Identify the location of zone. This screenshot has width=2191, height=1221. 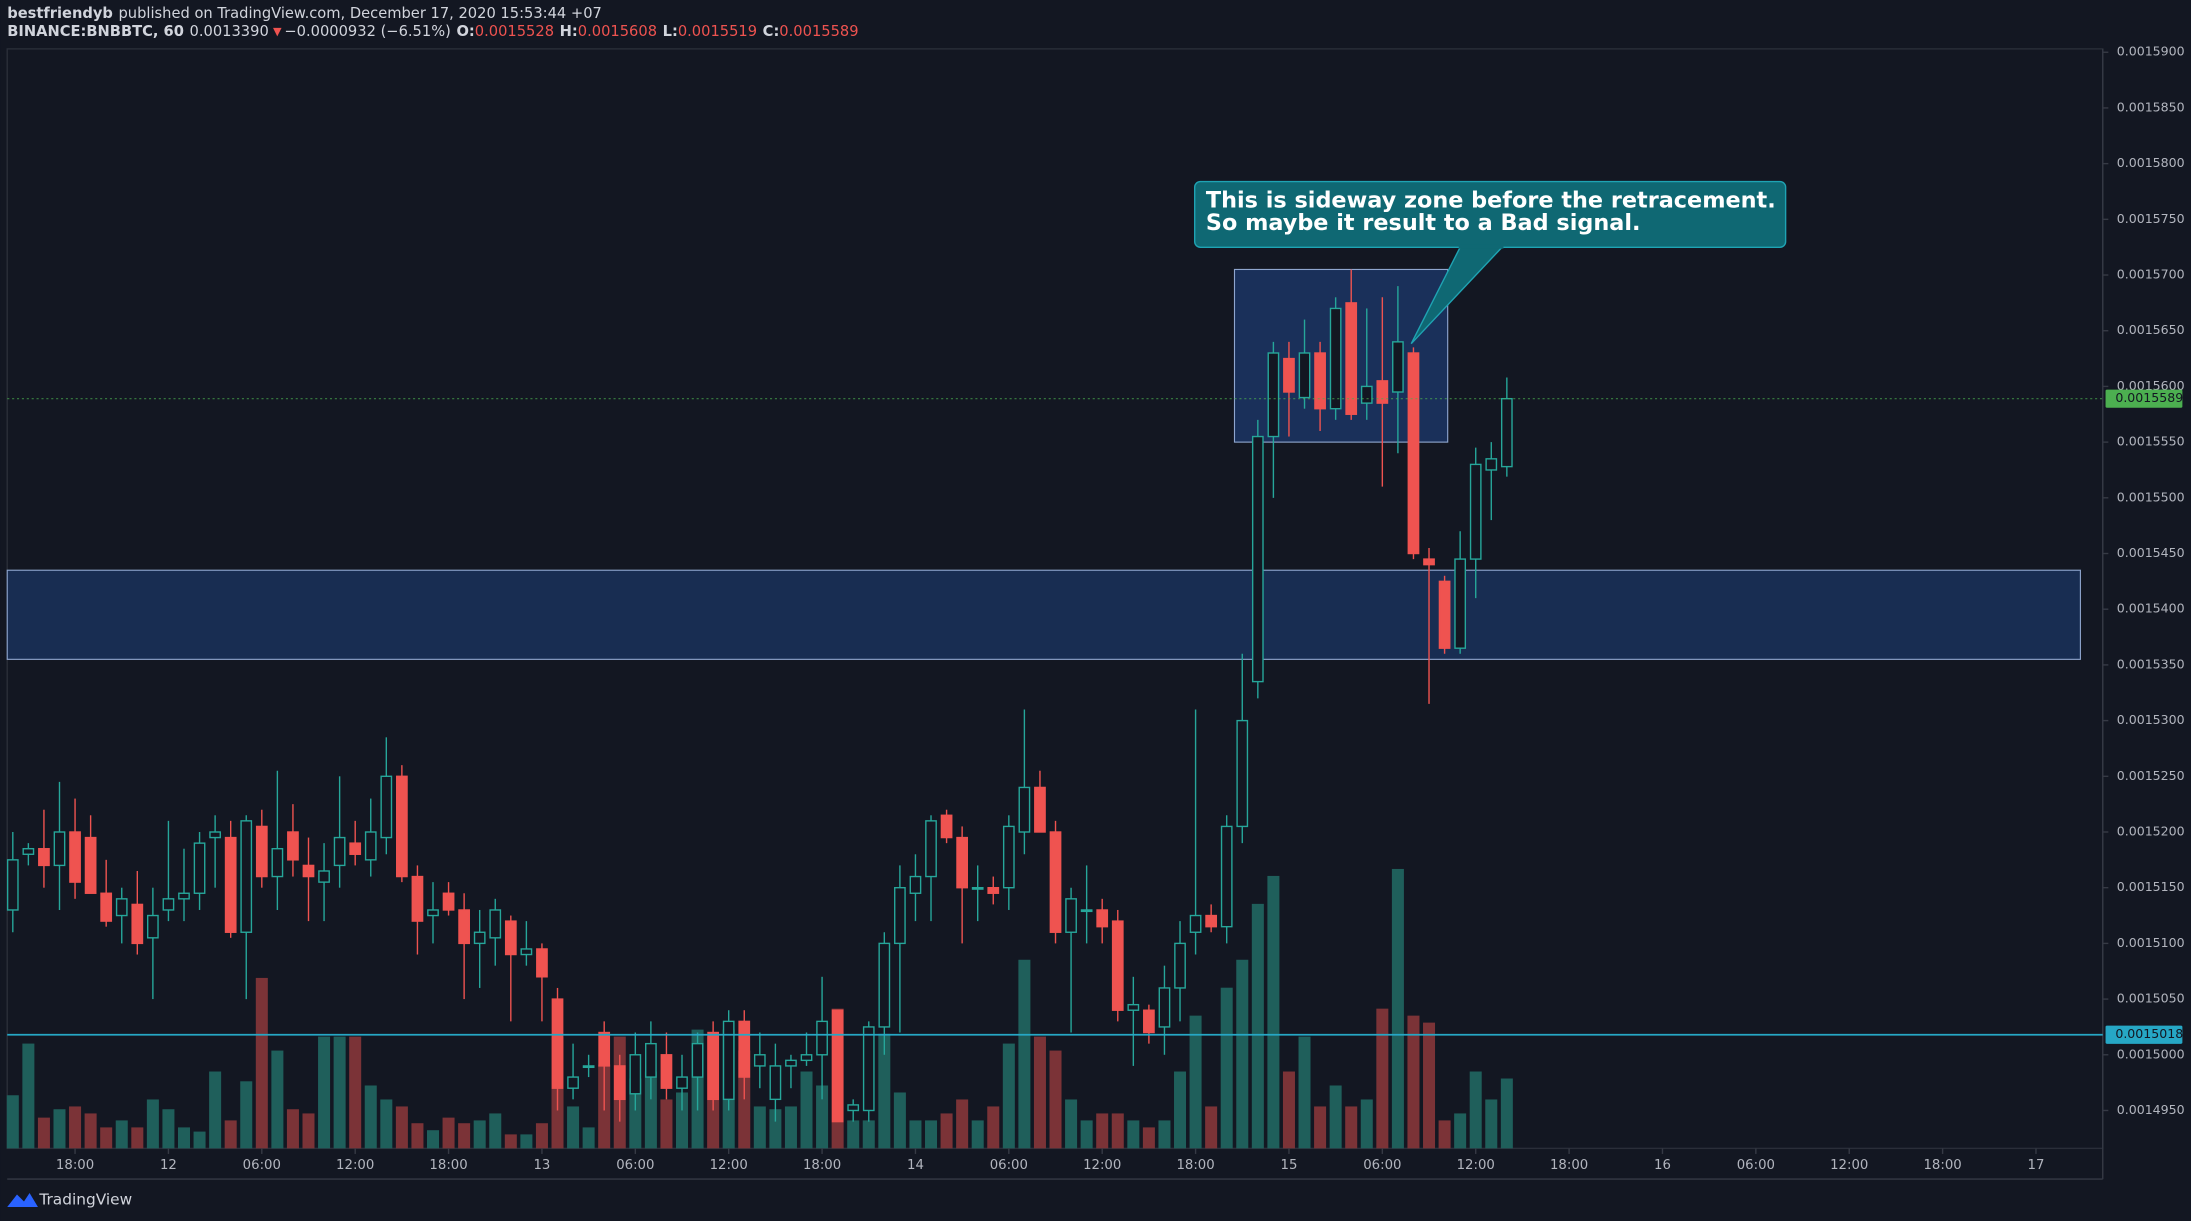
(1043, 614).